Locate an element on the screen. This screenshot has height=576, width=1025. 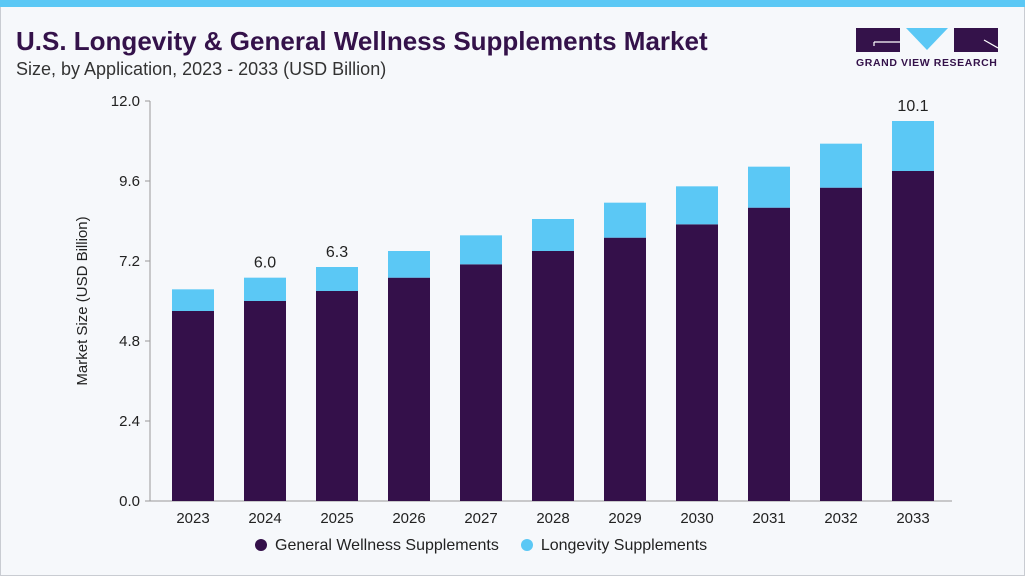
bar-general-2023 is located at coordinates (193, 406).